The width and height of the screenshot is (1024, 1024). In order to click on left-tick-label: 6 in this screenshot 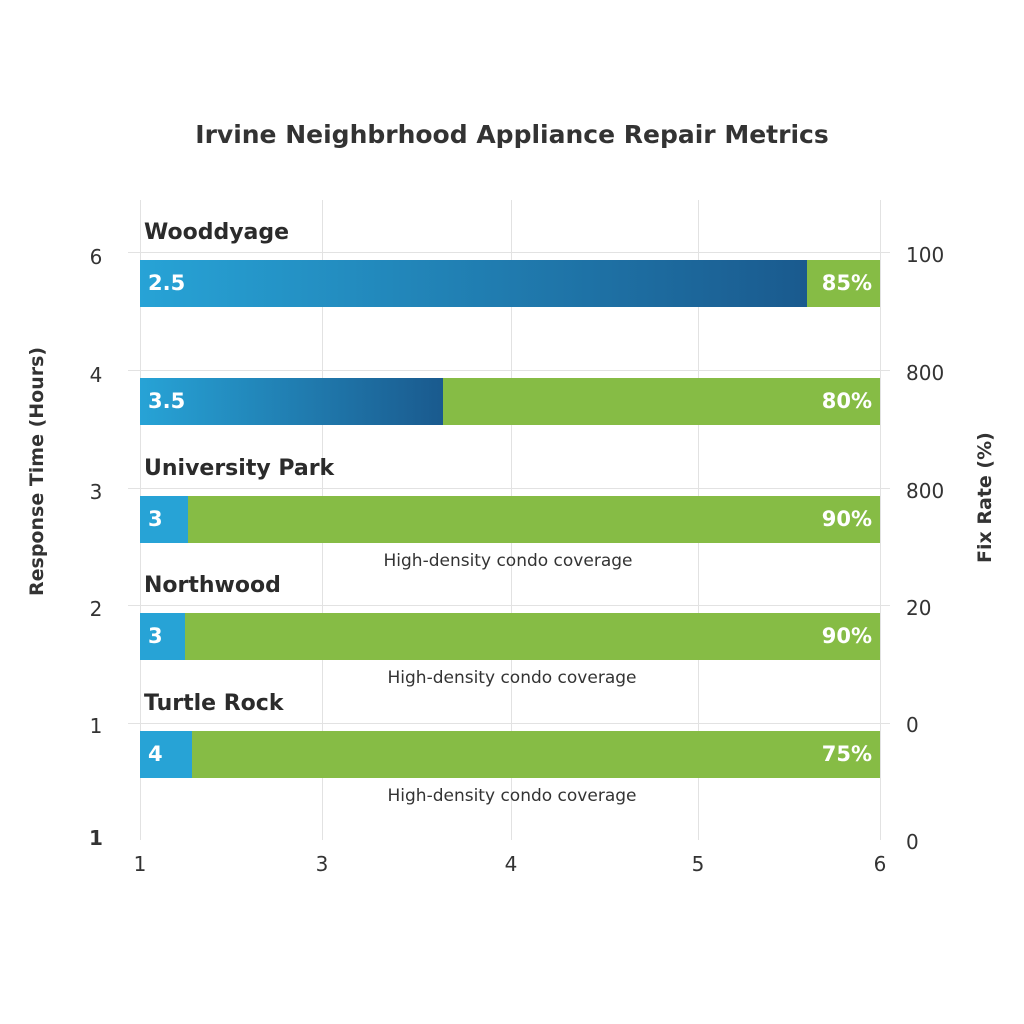, I will do `click(96, 257)`.